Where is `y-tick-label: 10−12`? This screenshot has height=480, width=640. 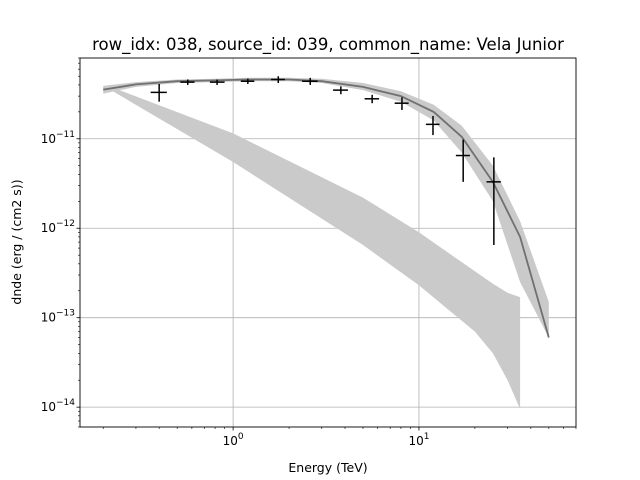 y-tick-label: 10−12 is located at coordinates (58, 227).